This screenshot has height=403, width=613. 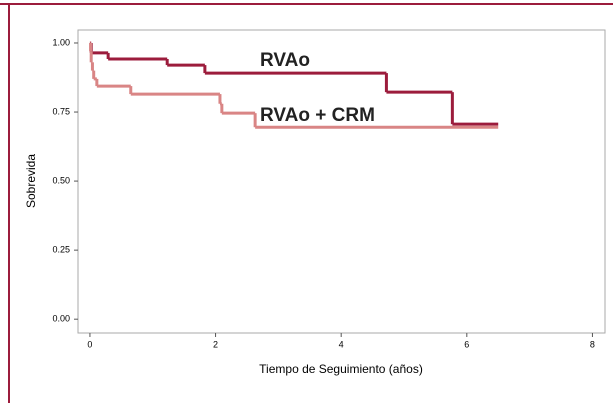 What do you see at coordinates (61, 180) in the screenshot?
I see `y-tick-label: 0.50` at bounding box center [61, 180].